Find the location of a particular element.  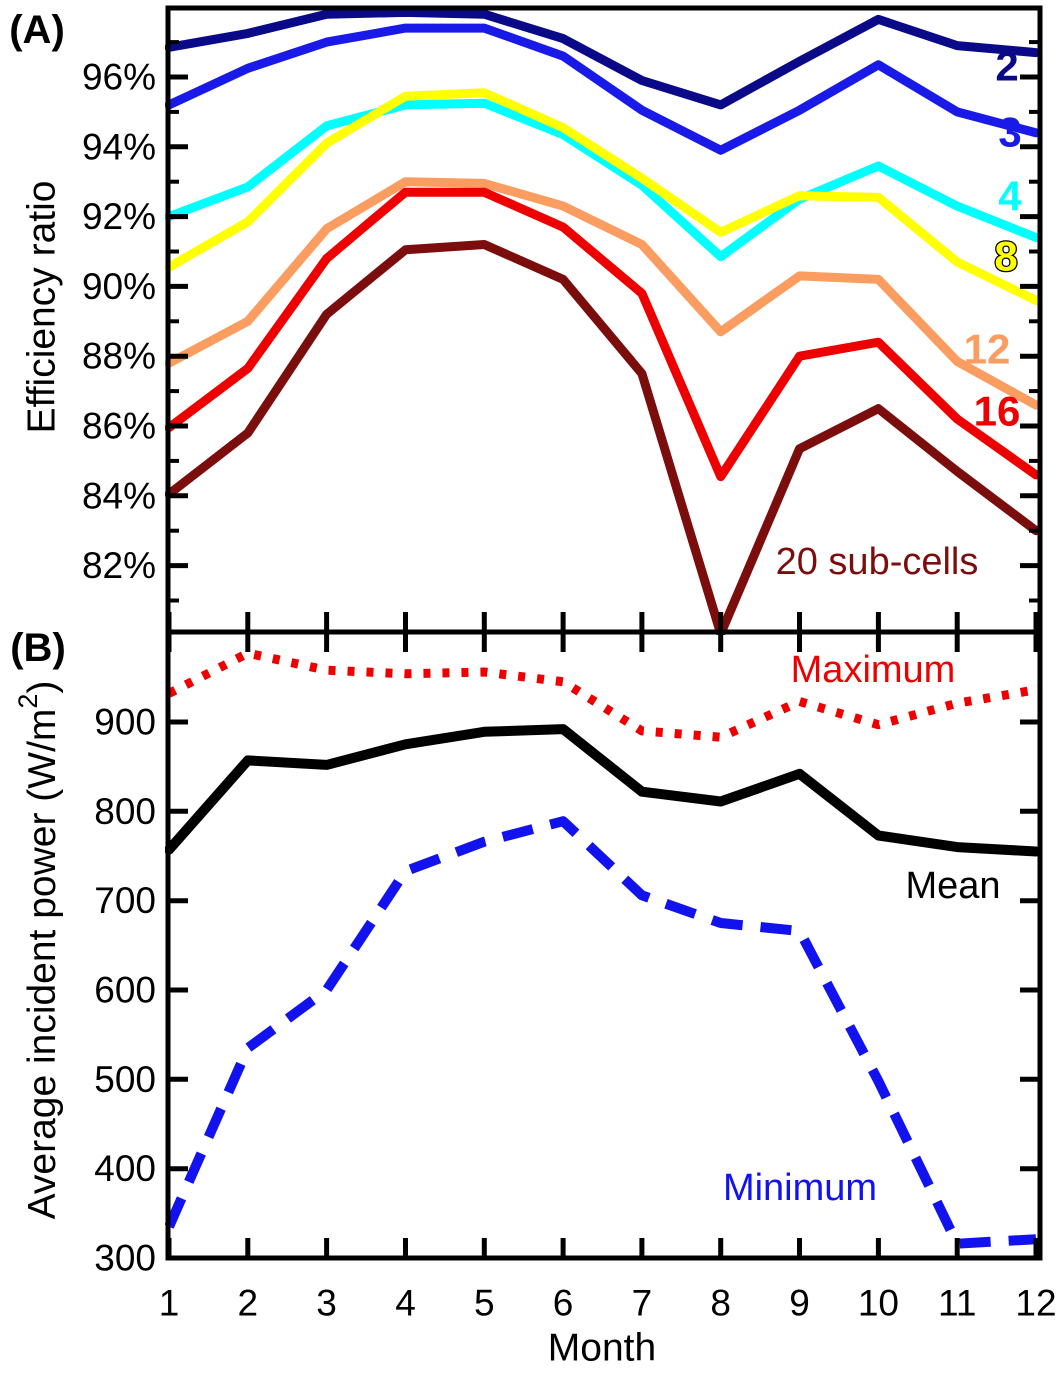

x-axis-title: Month is located at coordinates (602, 1348).